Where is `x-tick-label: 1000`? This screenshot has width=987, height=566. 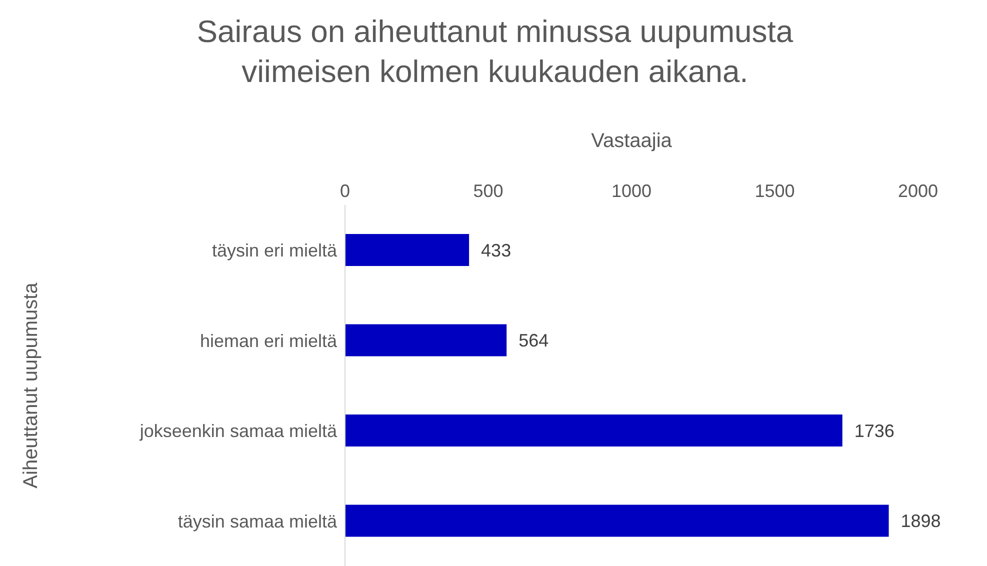
x-tick-label: 1000 is located at coordinates (631, 191).